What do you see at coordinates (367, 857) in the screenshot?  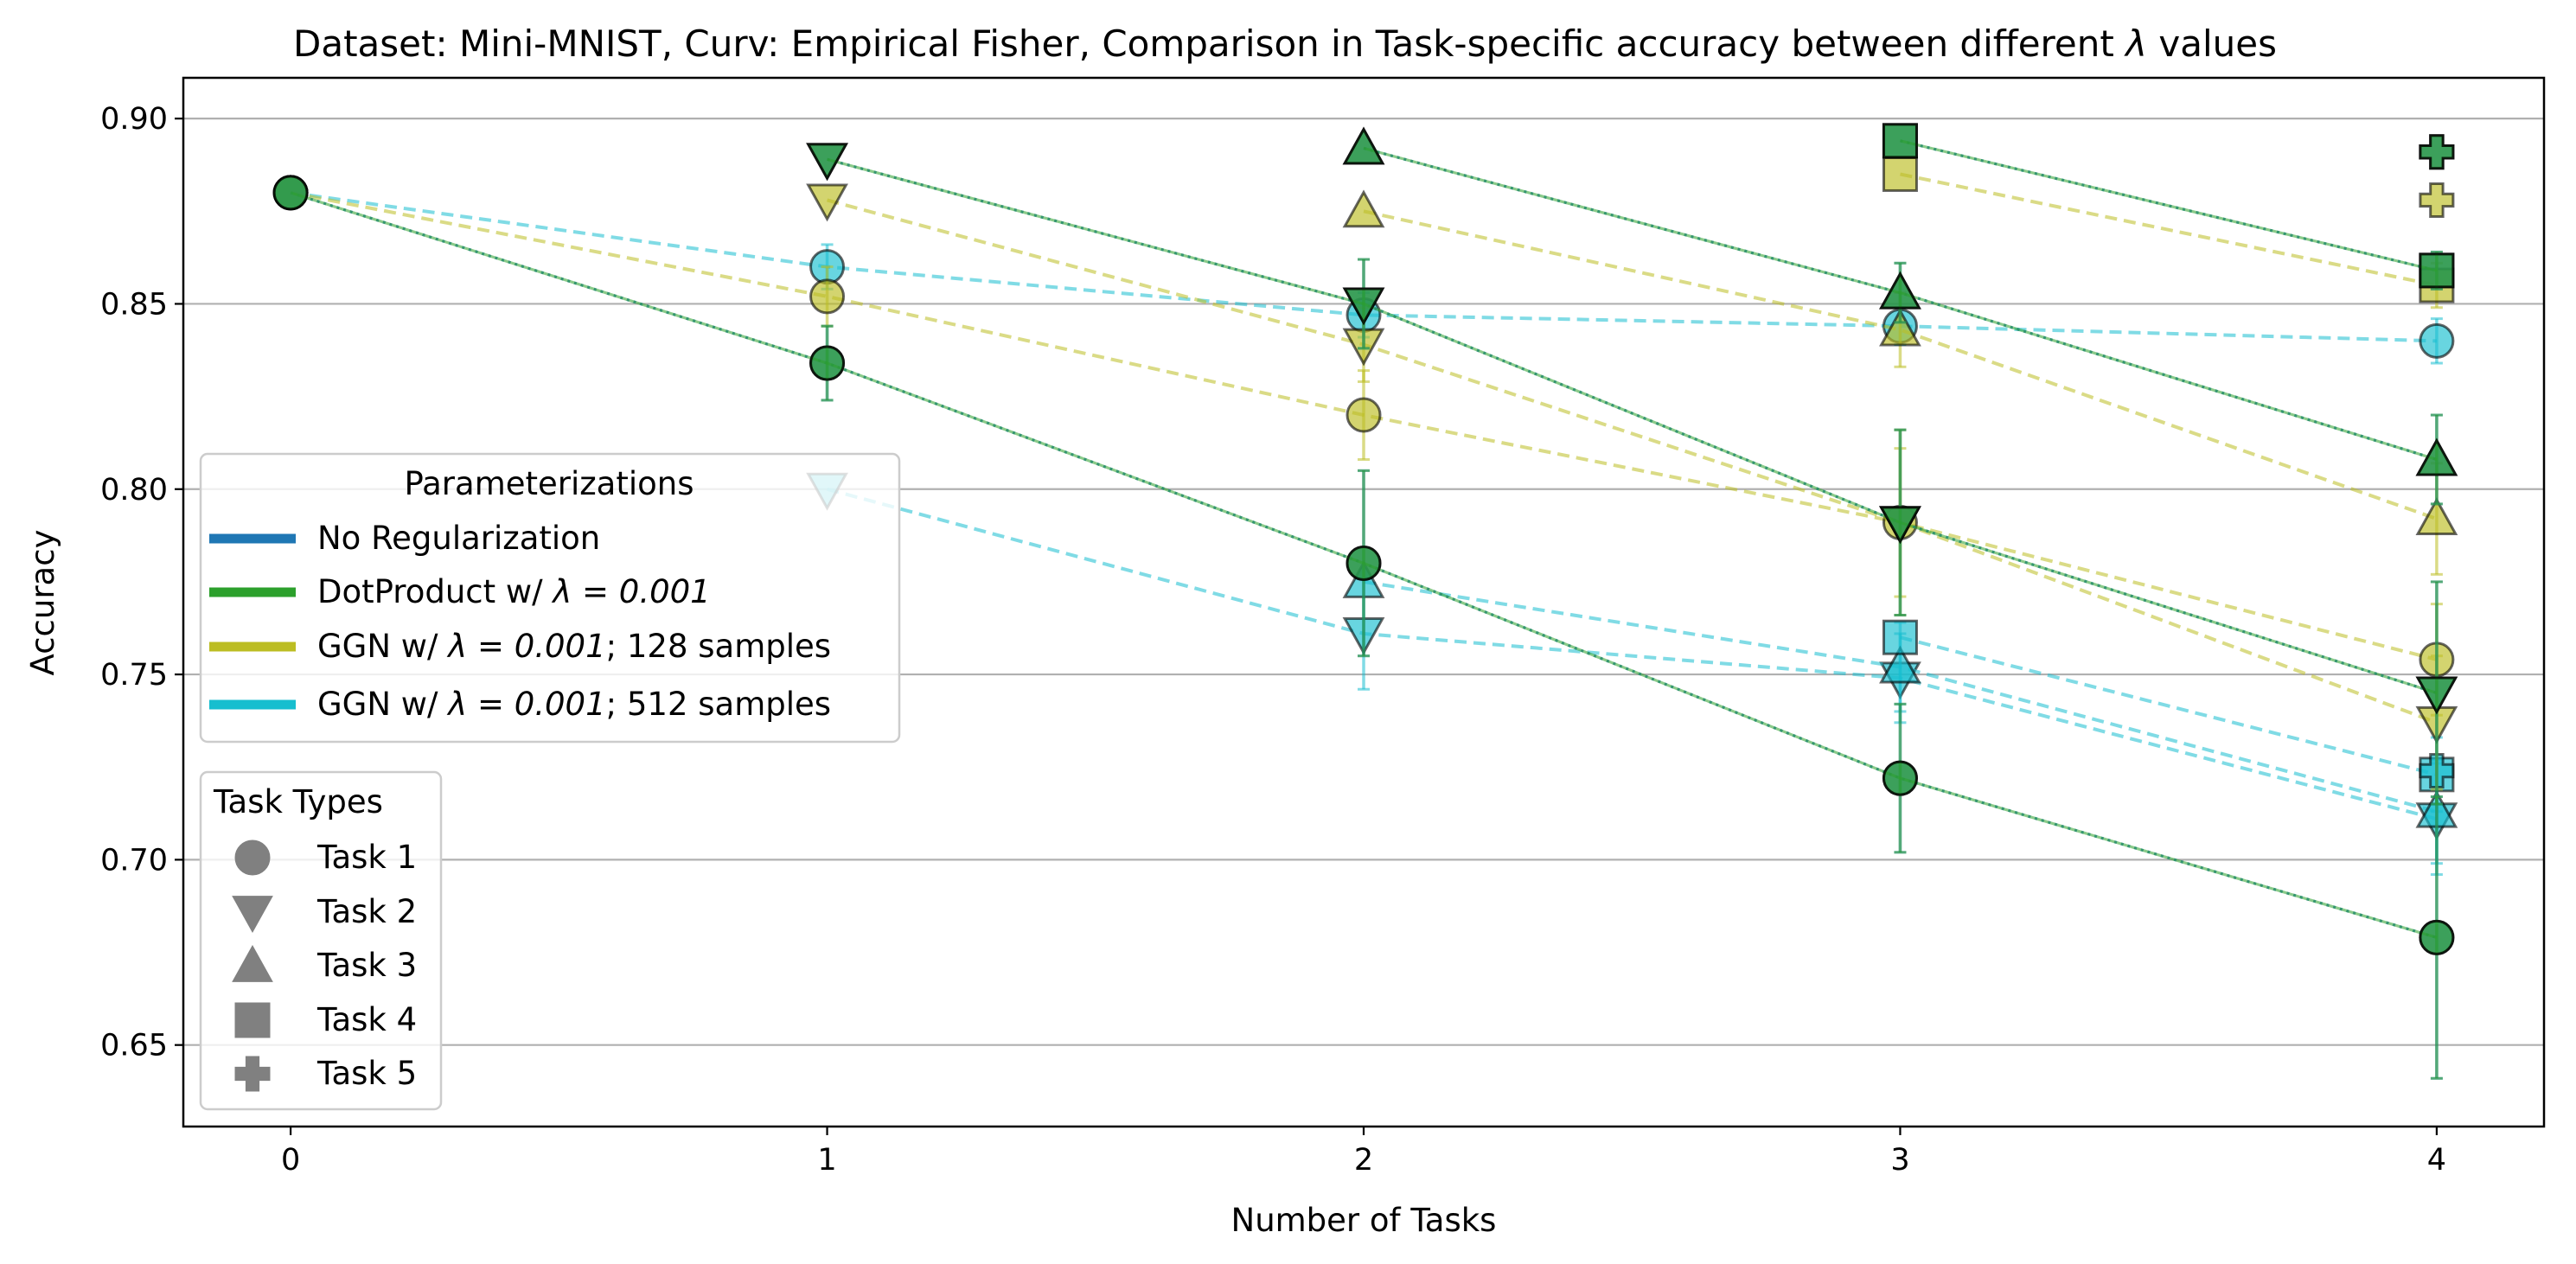 I see `legend-label-task-1: Task 1` at bounding box center [367, 857].